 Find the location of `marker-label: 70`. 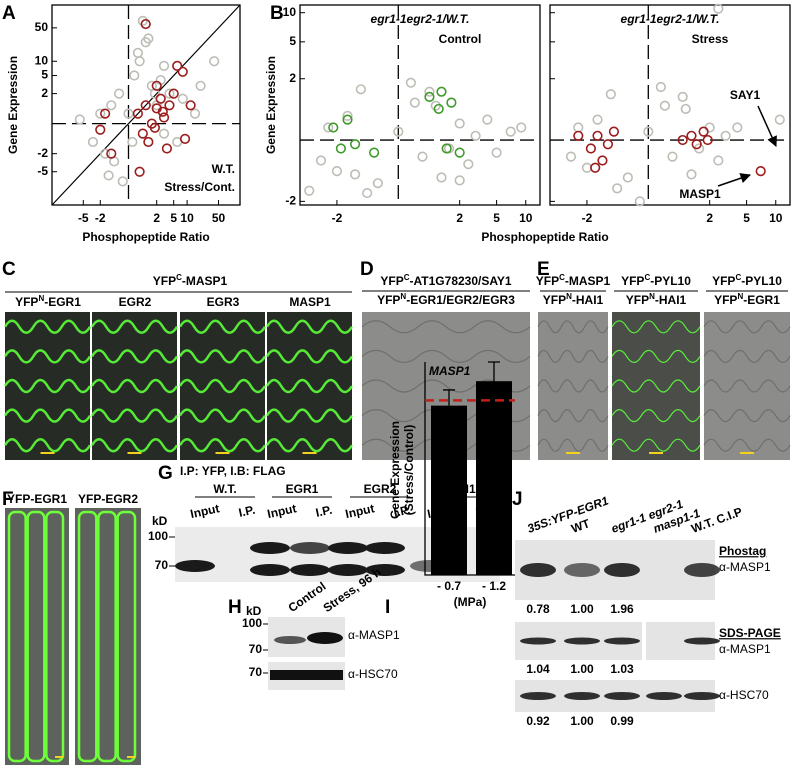

marker-label: 70 is located at coordinates (256, 672).